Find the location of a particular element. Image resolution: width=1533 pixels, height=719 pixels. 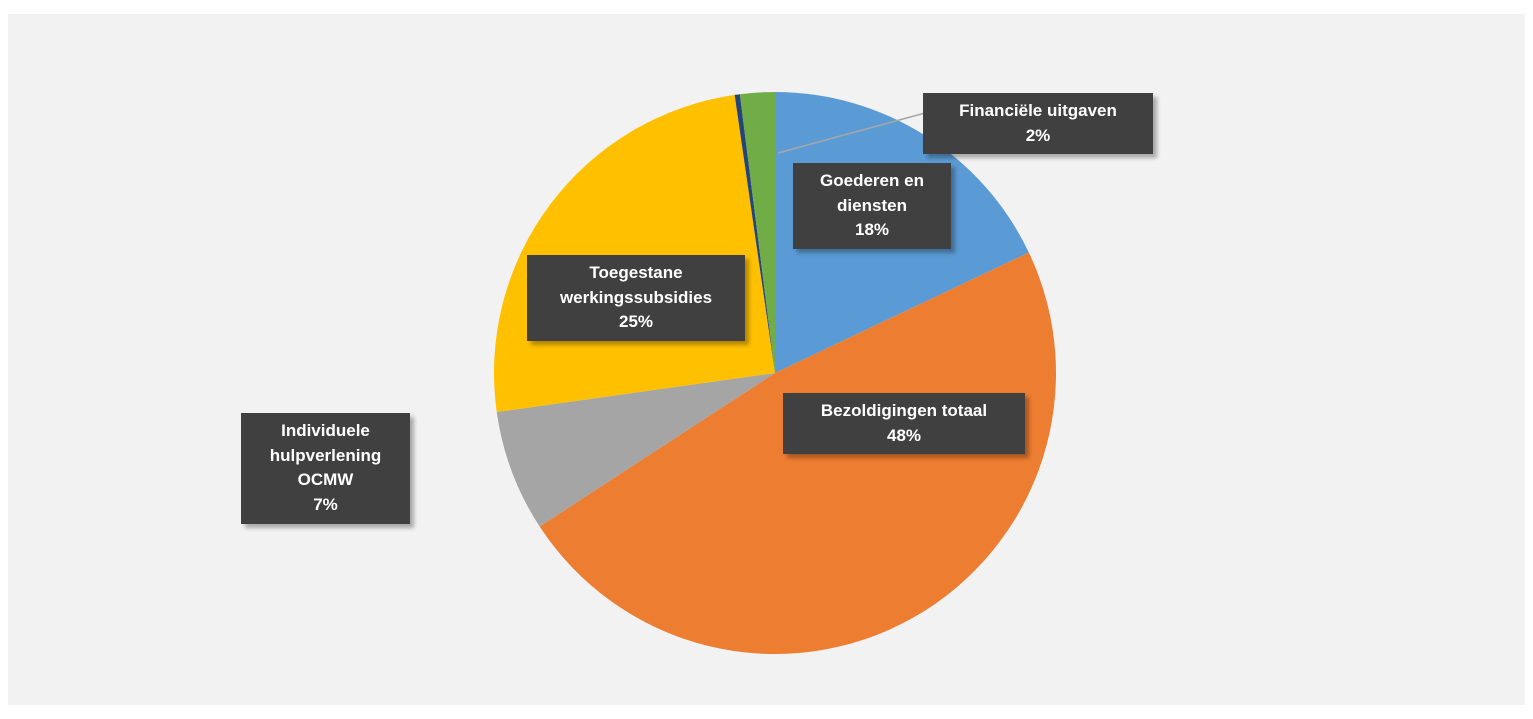

data-label: Toegestane werkingssubsidies 25% is located at coordinates (636, 298).